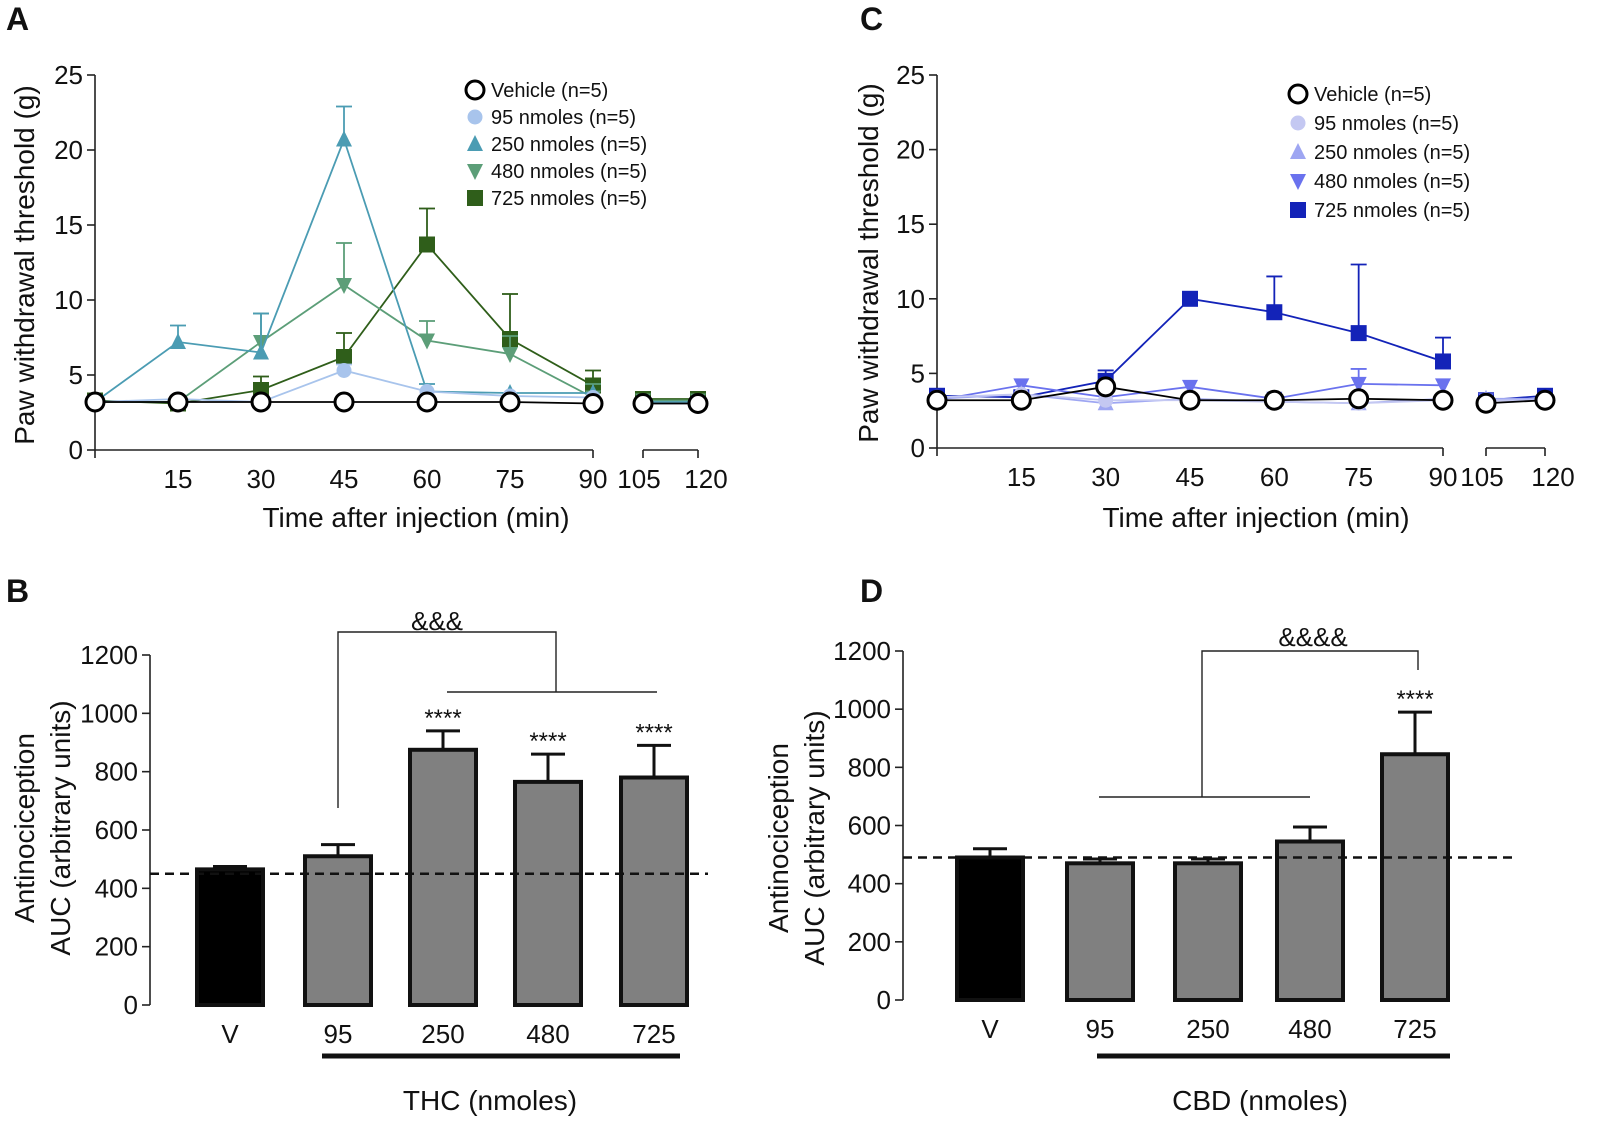  What do you see at coordinates (549, 91) in the screenshot?
I see `legend-label: Vehicle (n=5)` at bounding box center [549, 91].